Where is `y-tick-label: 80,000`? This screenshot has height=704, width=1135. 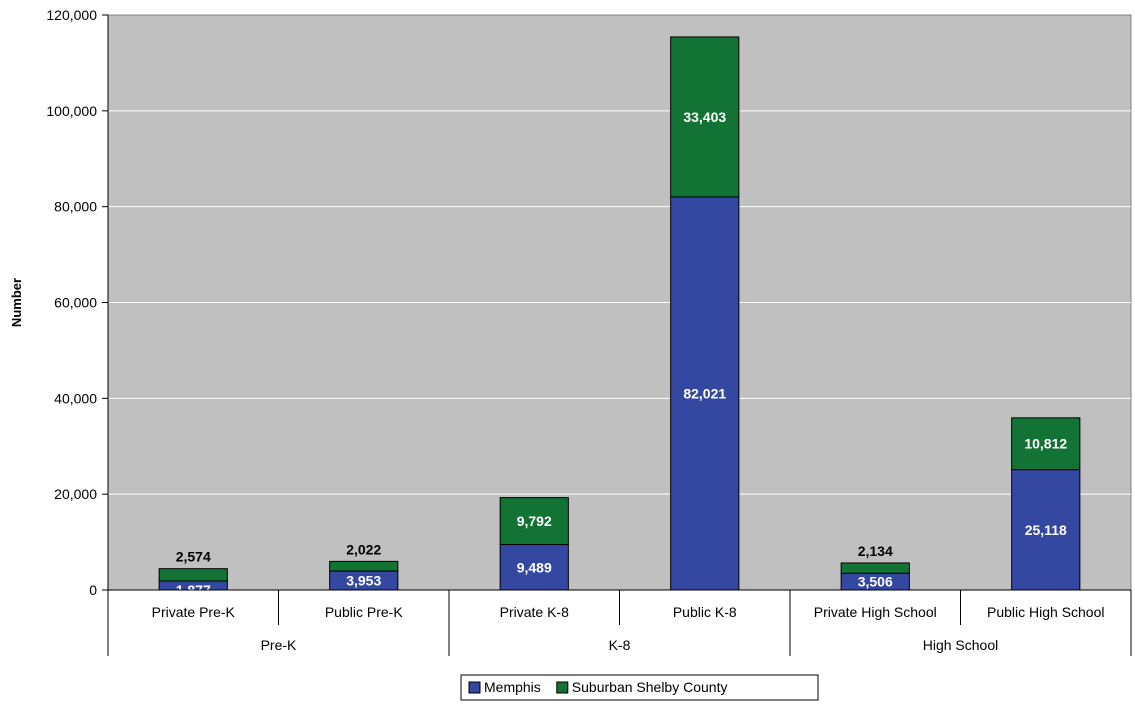 y-tick-label: 80,000 is located at coordinates (75, 207).